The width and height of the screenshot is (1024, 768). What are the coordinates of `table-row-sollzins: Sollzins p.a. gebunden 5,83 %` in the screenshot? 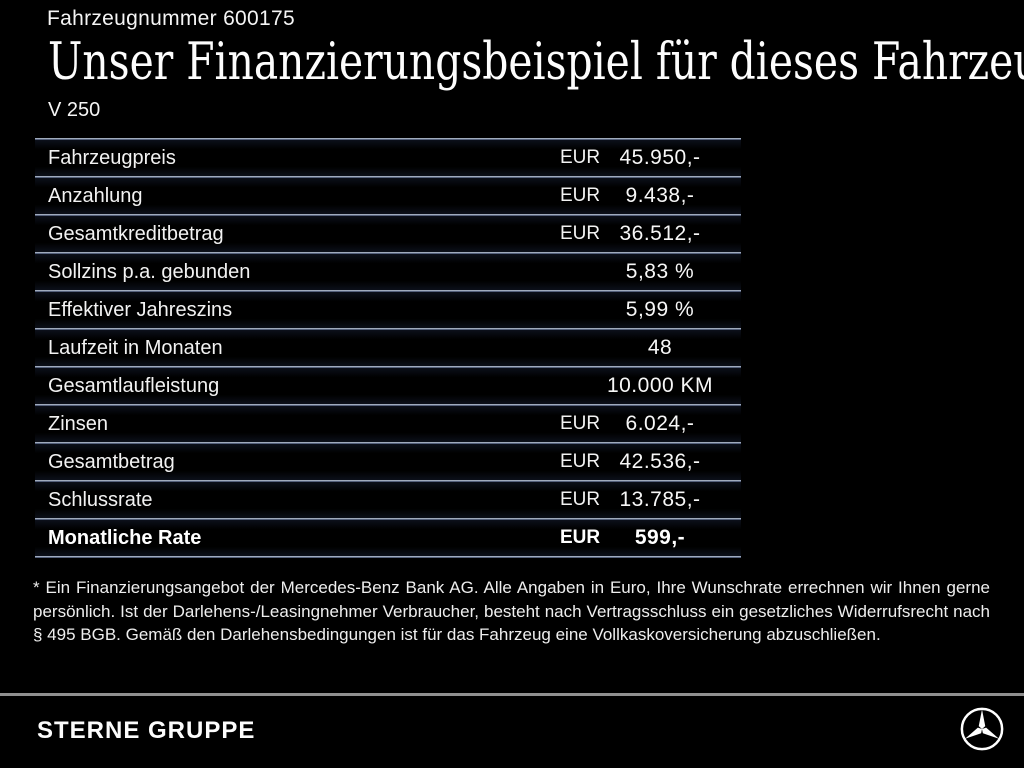 It's located at (388, 272).